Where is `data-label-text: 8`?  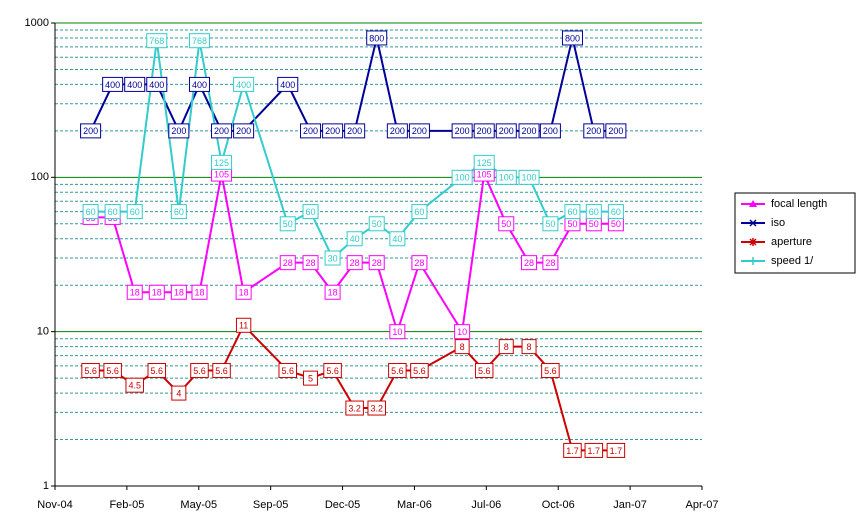 data-label-text: 8 is located at coordinates (506, 347).